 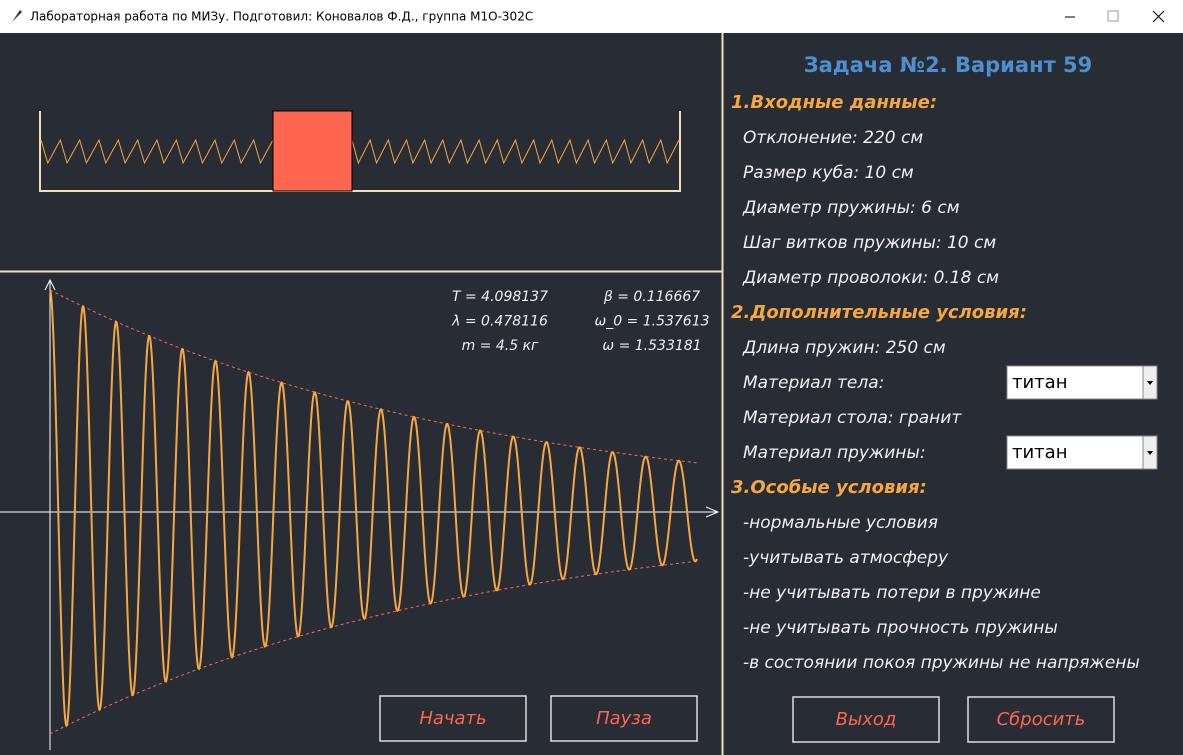 What do you see at coordinates (50, 284) in the screenshot?
I see `y-axis-arrow` at bounding box center [50, 284].